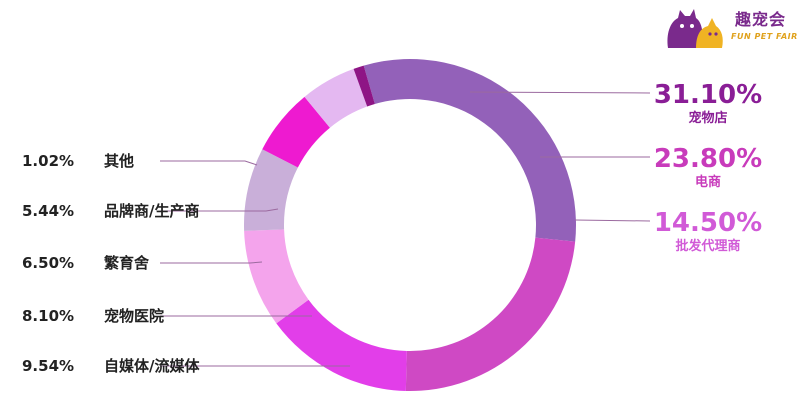  What do you see at coordinates (48, 316) in the screenshot?
I see `slice-5-percent-label: 8.10%` at bounding box center [48, 316].